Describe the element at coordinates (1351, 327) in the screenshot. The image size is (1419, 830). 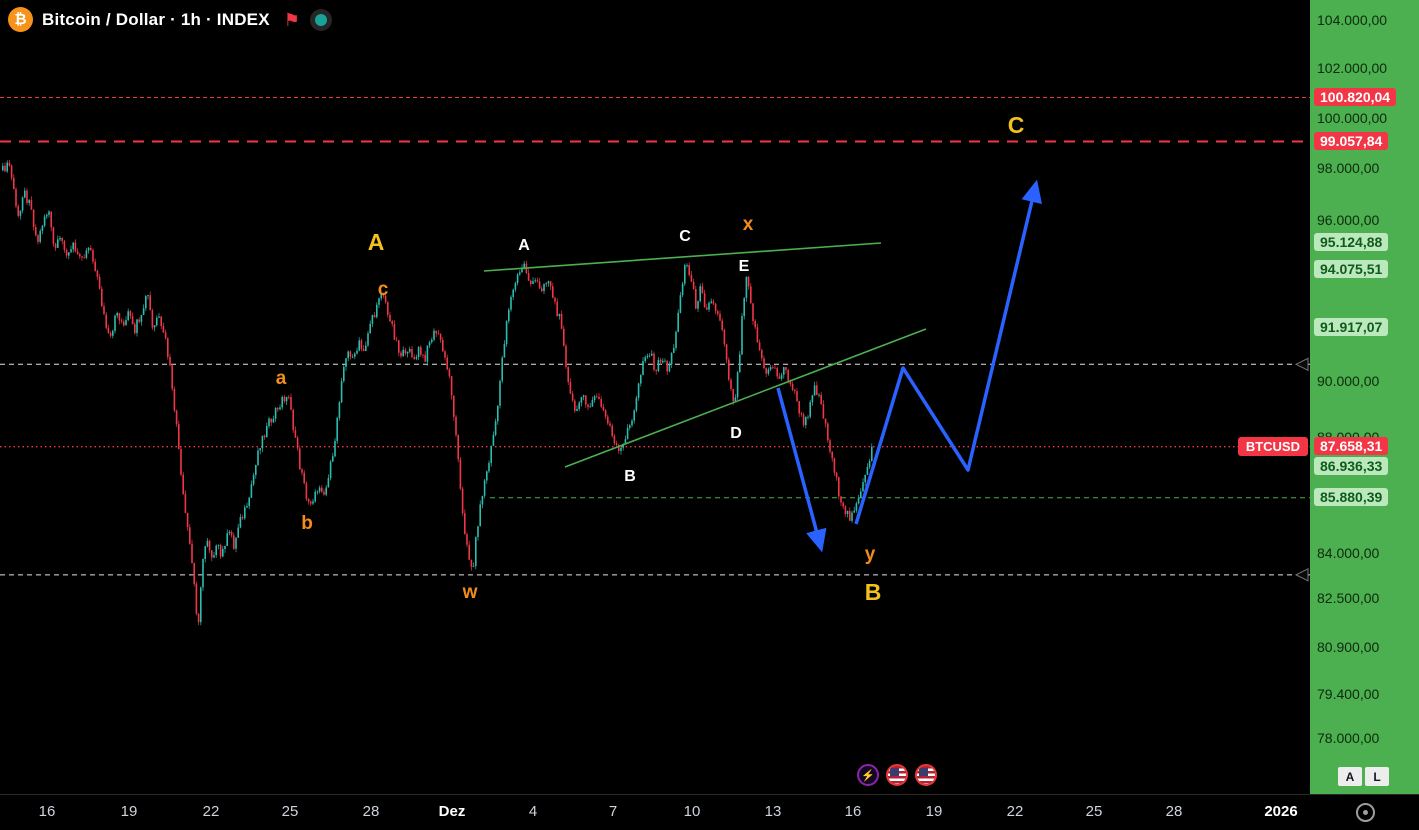
I see `price-badge: 91.917,07` at that location.